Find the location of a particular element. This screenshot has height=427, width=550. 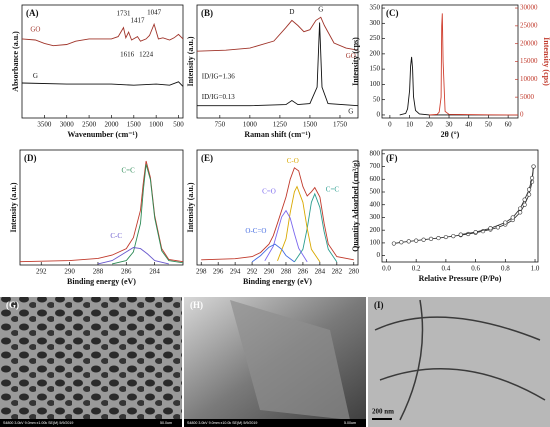

x-tick-label: 1250 is located at coordinates (280, 125).